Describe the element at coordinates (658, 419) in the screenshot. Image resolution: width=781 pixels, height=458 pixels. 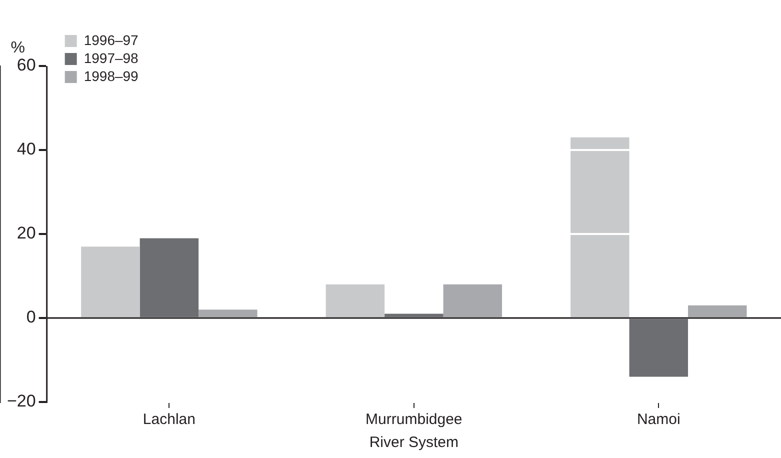
I see `x-tick-label: Namoi` at that location.